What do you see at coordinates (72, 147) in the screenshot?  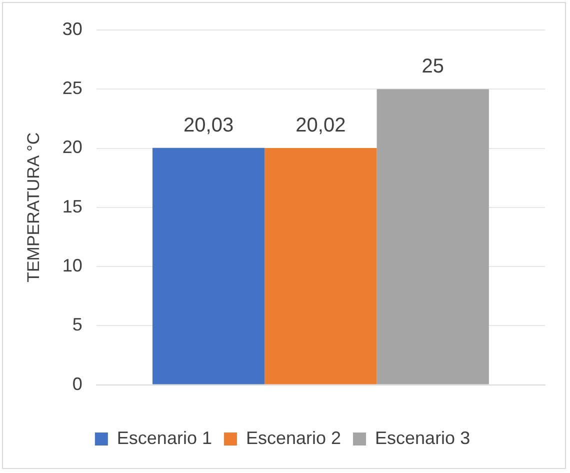 I see `y-tick-label: 20` at bounding box center [72, 147].